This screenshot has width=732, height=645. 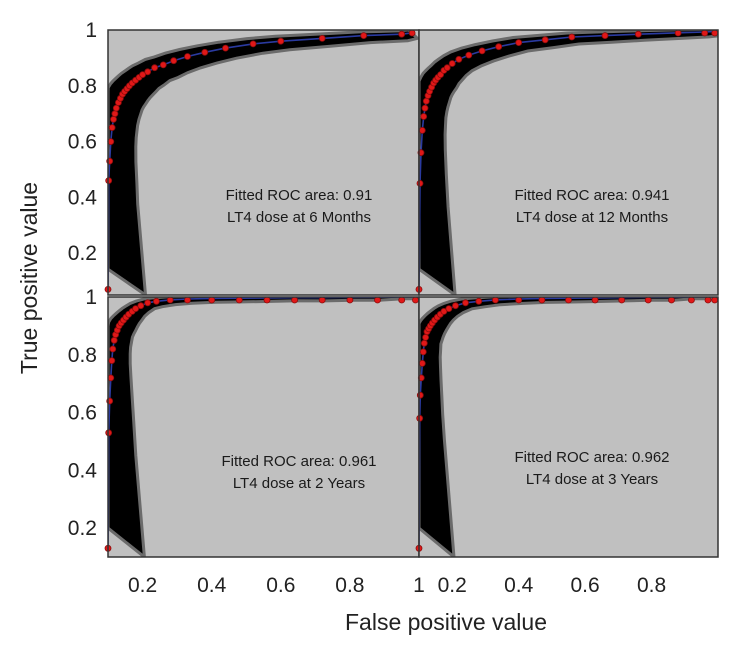 What do you see at coordinates (299, 195) in the screenshot?
I see `roc-area-annotation: Fitted ROC area: 0.91` at bounding box center [299, 195].